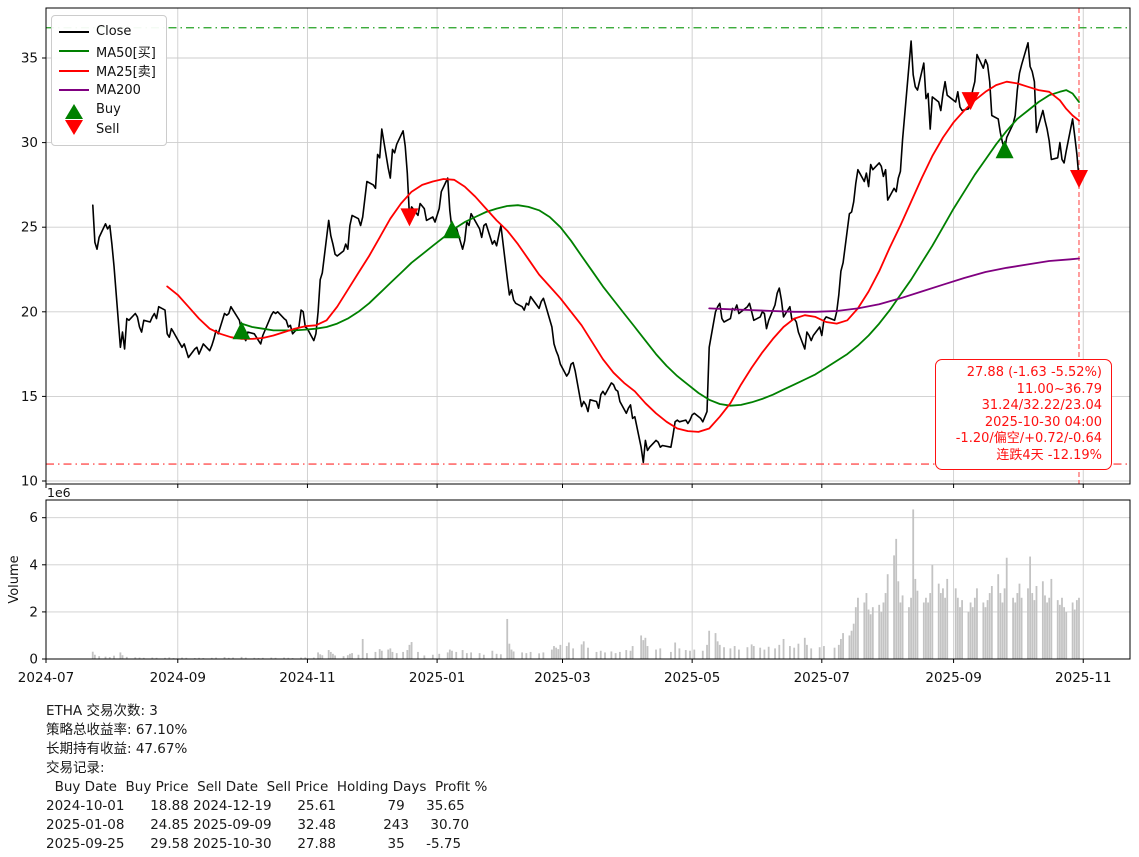  What do you see at coordinates (29, 59) in the screenshot?
I see `price-tick-label: 35` at bounding box center [29, 59].